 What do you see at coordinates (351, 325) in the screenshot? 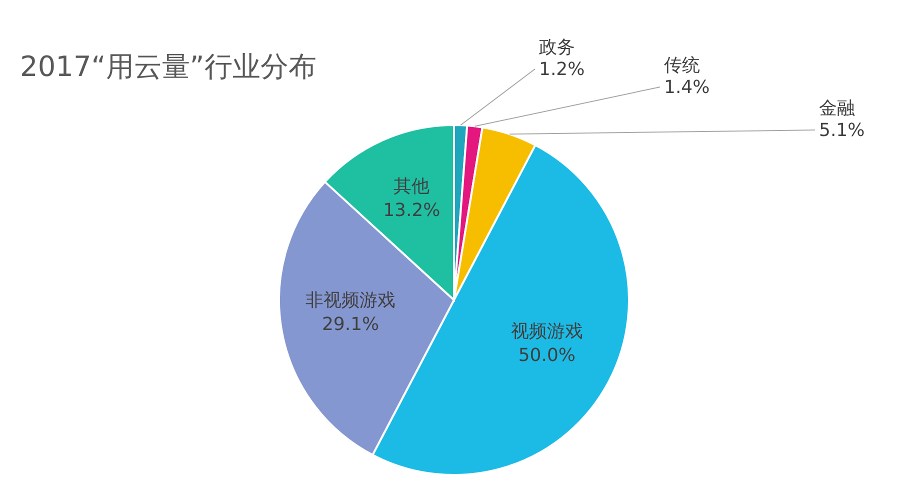
I see `data-label: 29.1%` at bounding box center [351, 325].